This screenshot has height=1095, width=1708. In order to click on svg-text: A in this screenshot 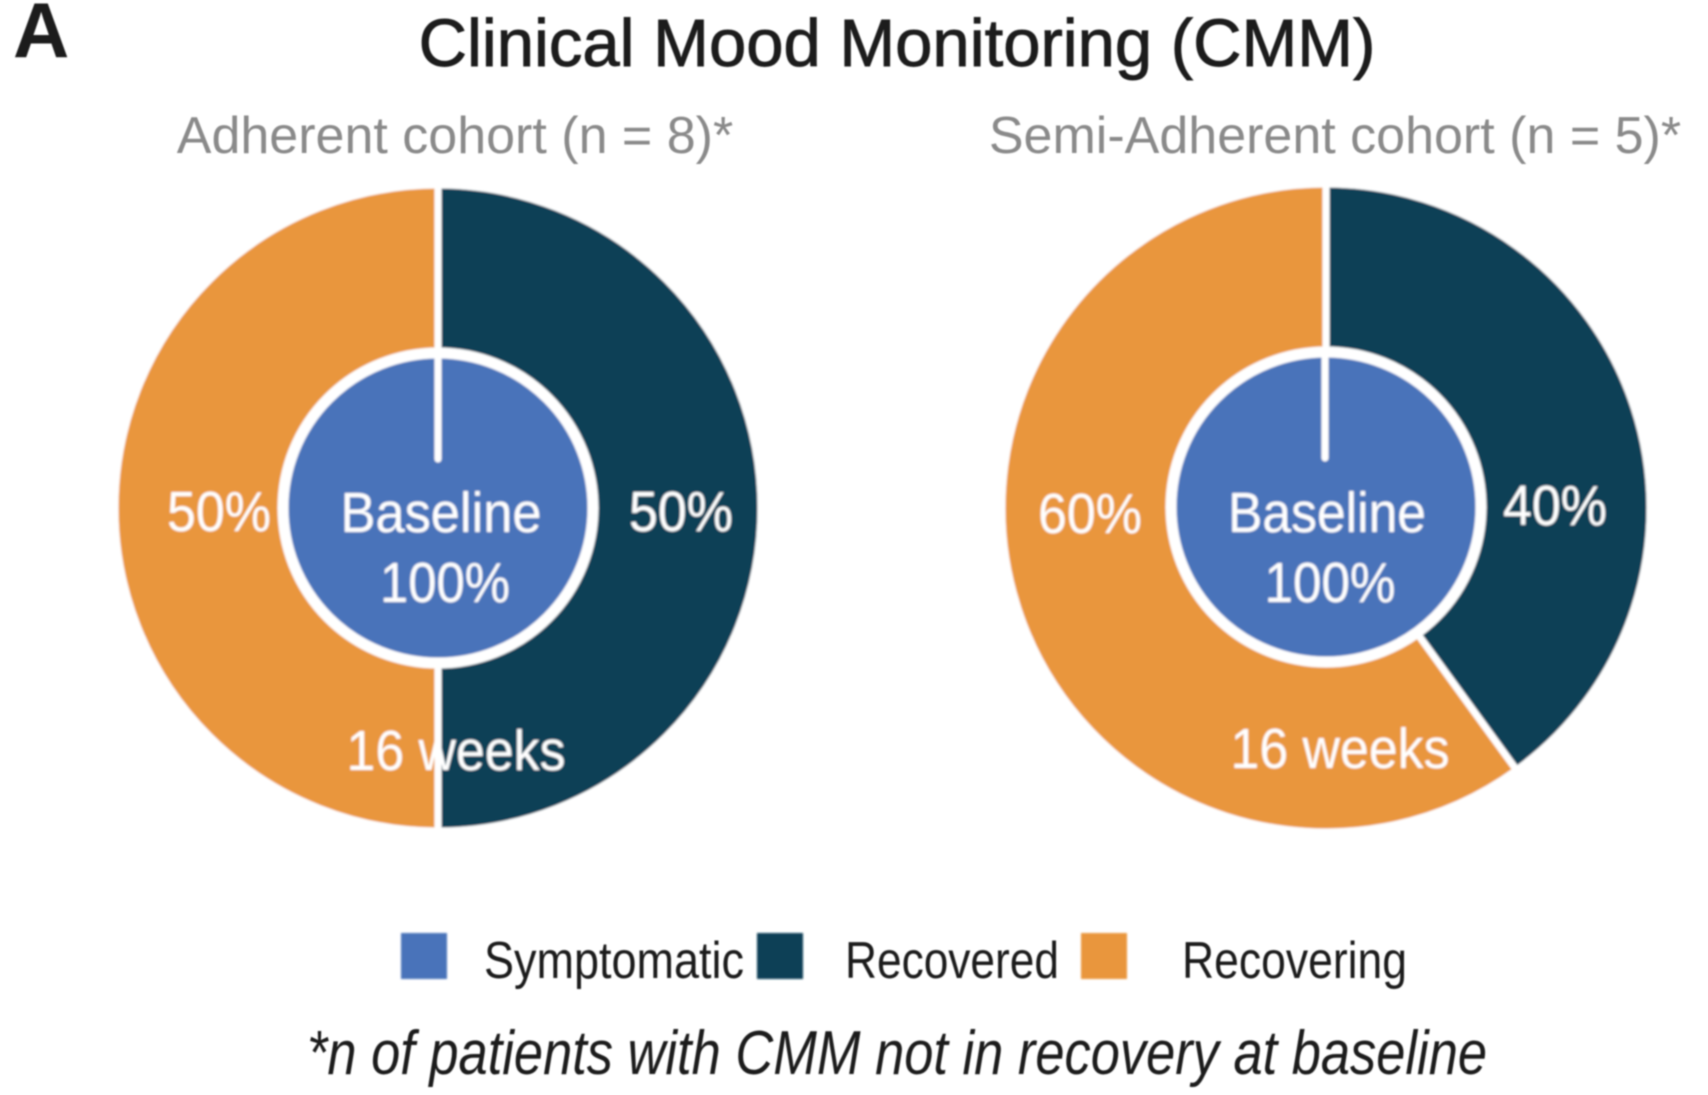, I will do `click(41, 37)`.